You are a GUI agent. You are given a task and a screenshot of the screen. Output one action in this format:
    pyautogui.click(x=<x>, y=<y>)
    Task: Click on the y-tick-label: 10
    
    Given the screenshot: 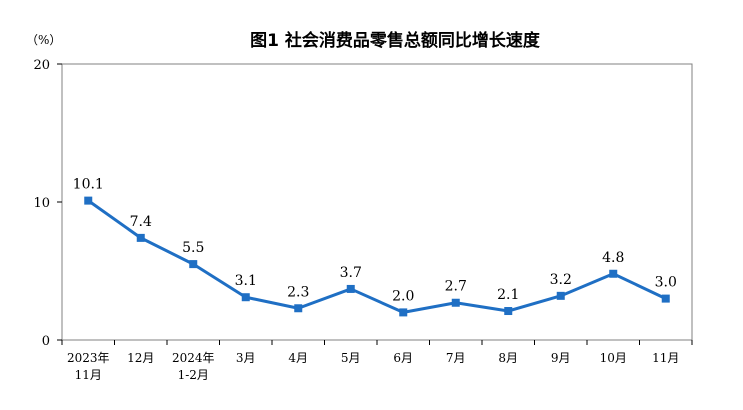 What is the action you would take?
    pyautogui.click(x=41, y=203)
    